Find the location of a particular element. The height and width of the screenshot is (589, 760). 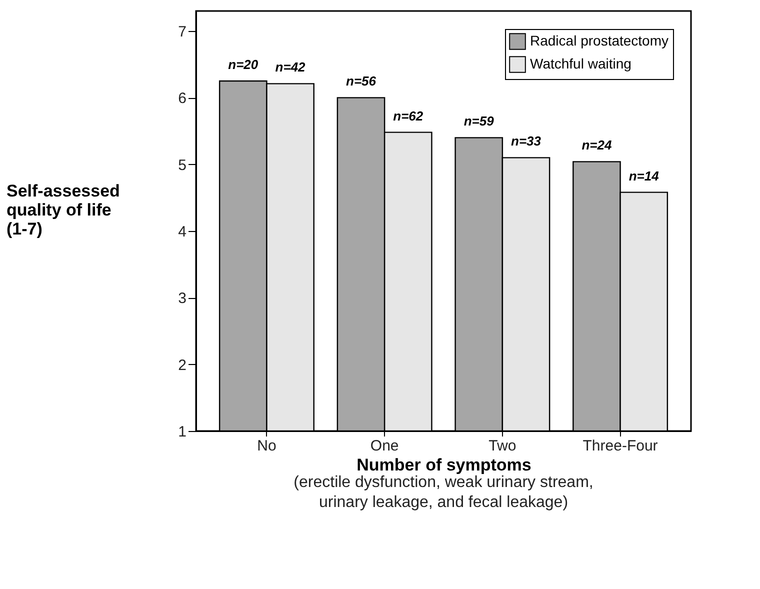

annotation: n=24 is located at coordinates (597, 145).